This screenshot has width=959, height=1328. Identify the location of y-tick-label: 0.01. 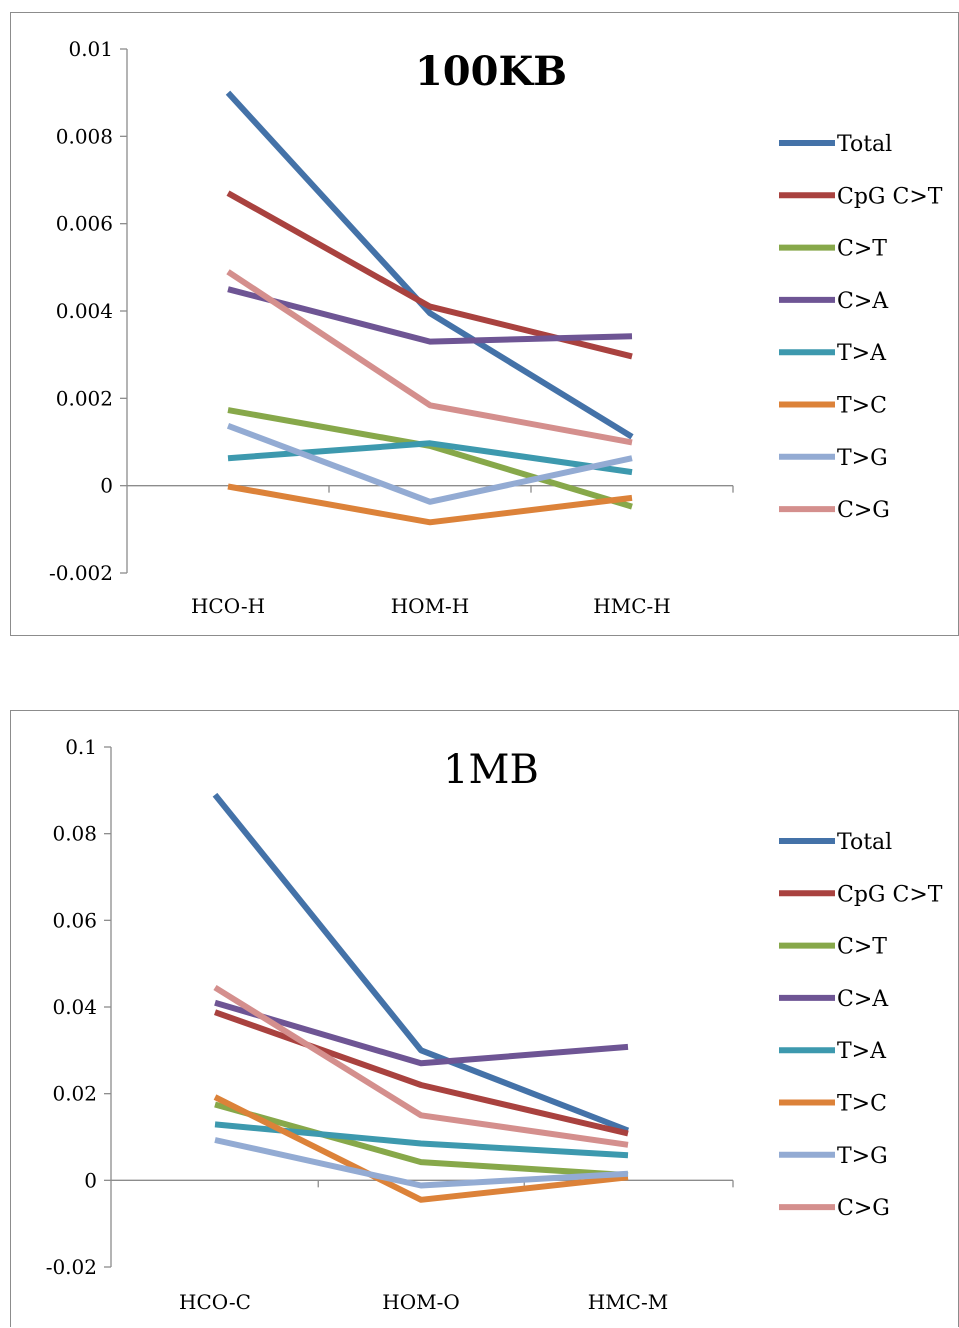
(90, 49).